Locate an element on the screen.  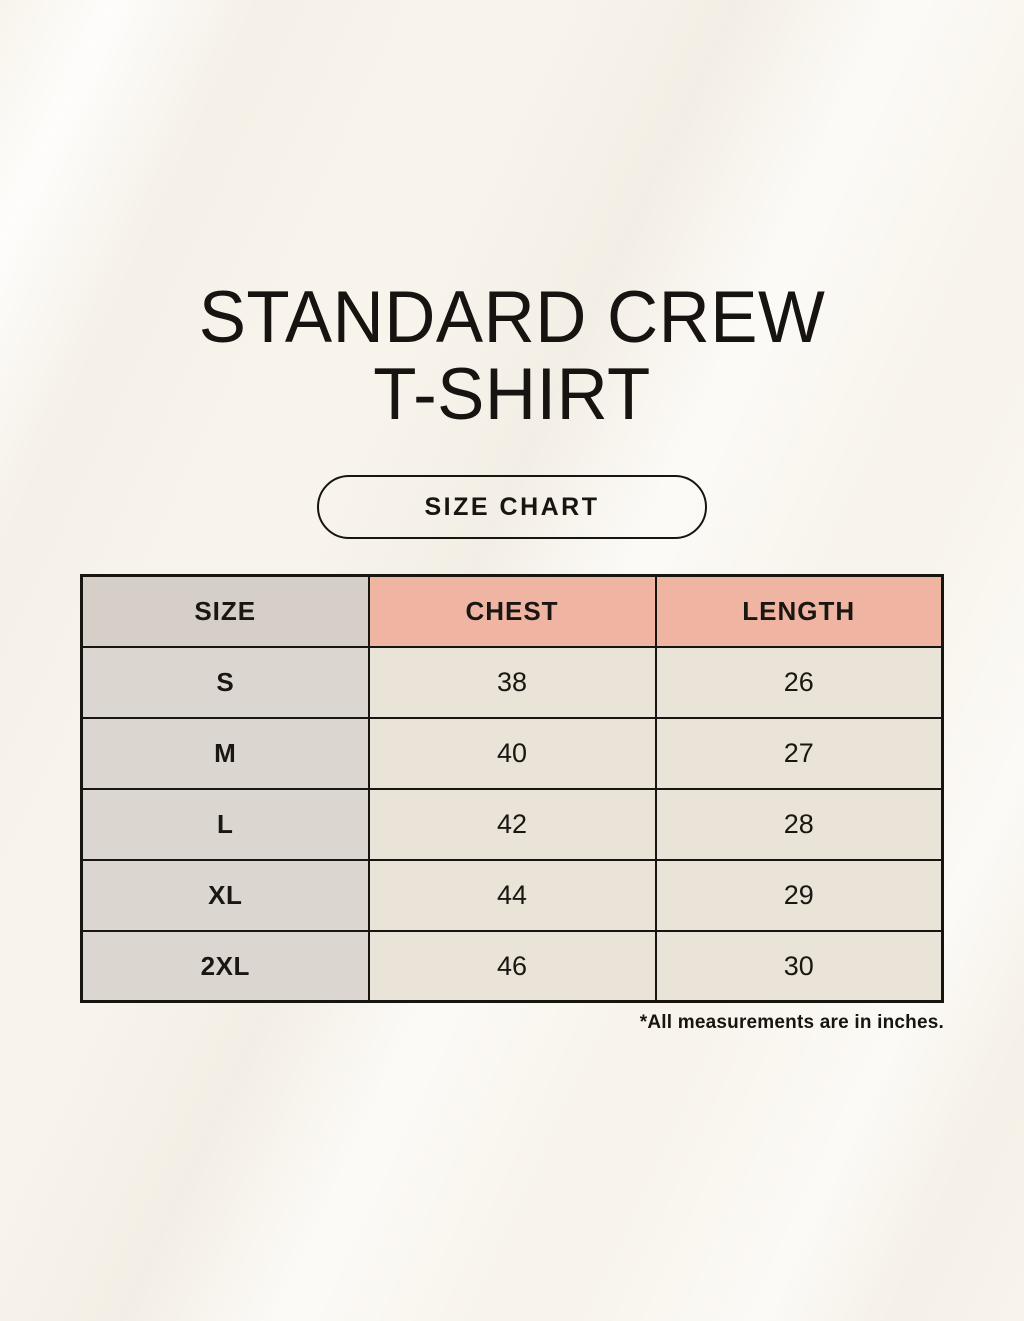
chest-value: 42 is located at coordinates (512, 824).